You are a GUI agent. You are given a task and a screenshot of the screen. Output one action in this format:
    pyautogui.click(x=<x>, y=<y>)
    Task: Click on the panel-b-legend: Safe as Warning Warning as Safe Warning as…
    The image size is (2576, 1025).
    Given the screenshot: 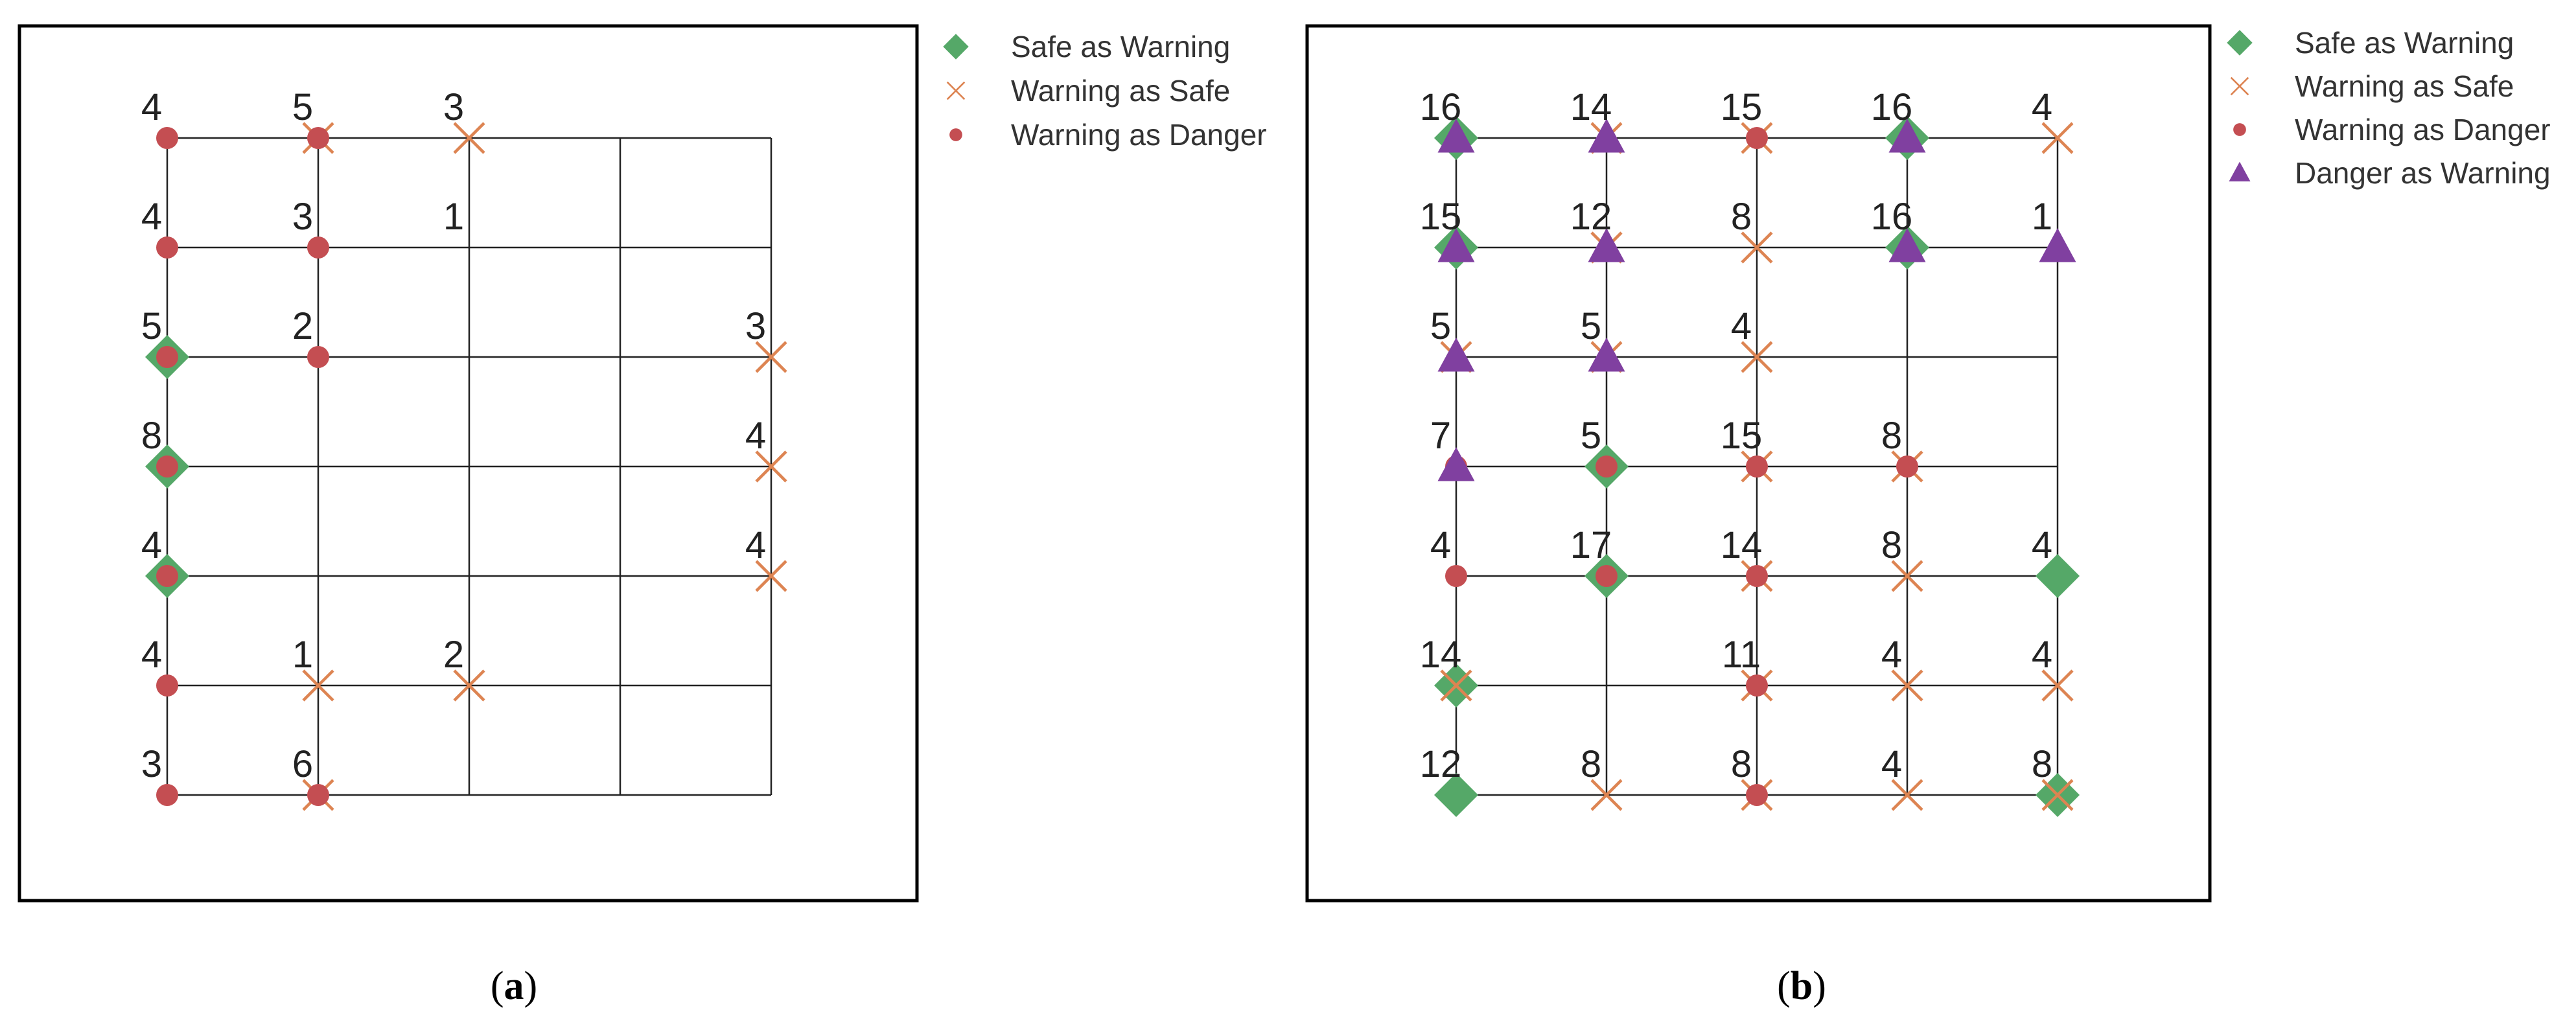 What is the action you would take?
    pyautogui.click(x=2389, y=108)
    